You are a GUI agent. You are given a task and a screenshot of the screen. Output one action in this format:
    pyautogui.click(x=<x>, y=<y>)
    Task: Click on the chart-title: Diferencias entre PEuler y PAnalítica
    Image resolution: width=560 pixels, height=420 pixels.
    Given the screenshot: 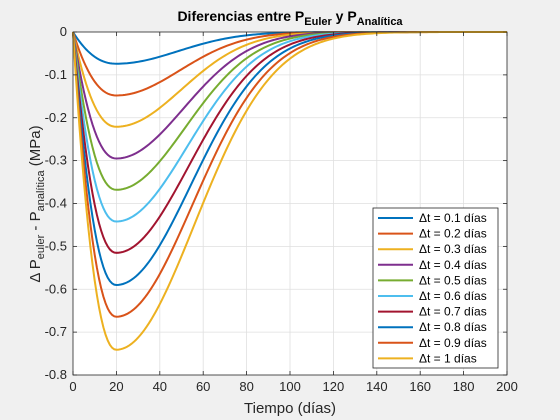 What is the action you would take?
    pyautogui.click(x=290, y=18)
    